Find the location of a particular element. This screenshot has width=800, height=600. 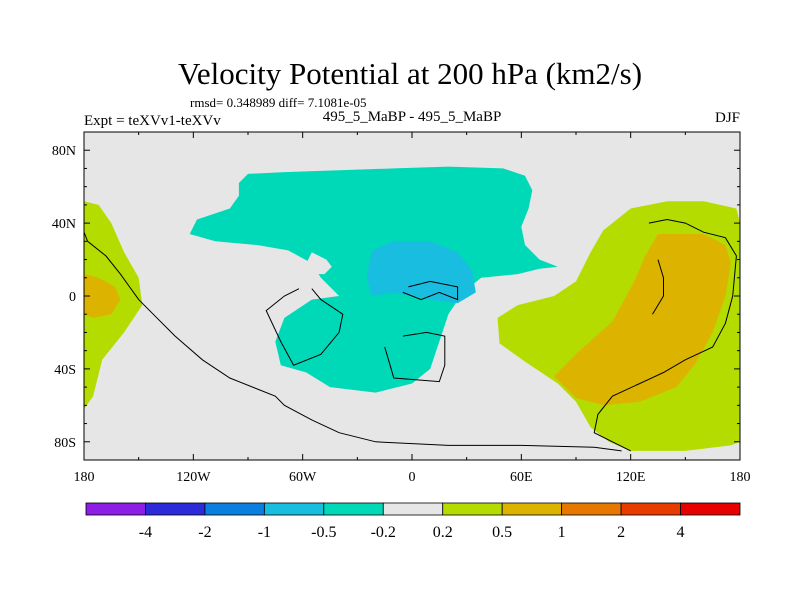

case-label: 495_5_MaBP - 495_5_MaBP is located at coordinates (412, 117).